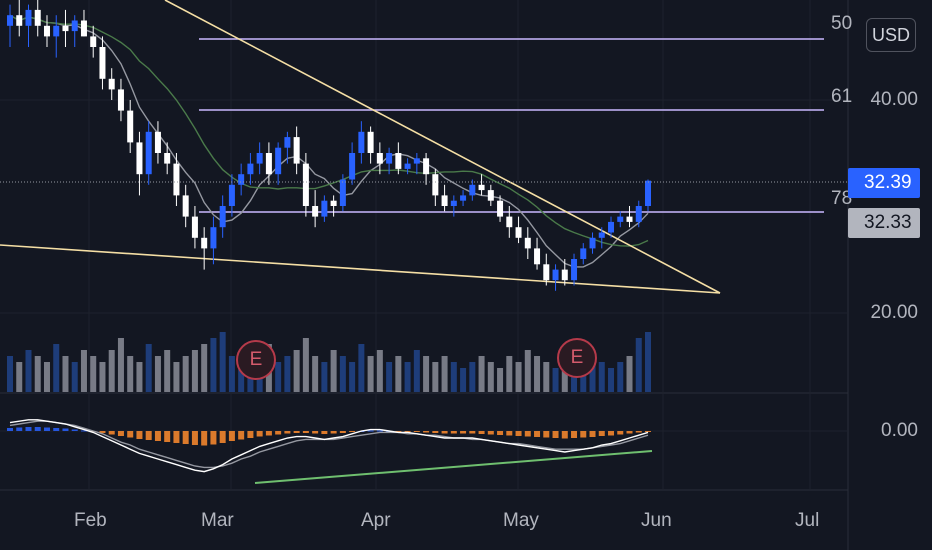 The height and width of the screenshot is (550, 932). I want to click on fib-label-50: 50, so click(842, 23).